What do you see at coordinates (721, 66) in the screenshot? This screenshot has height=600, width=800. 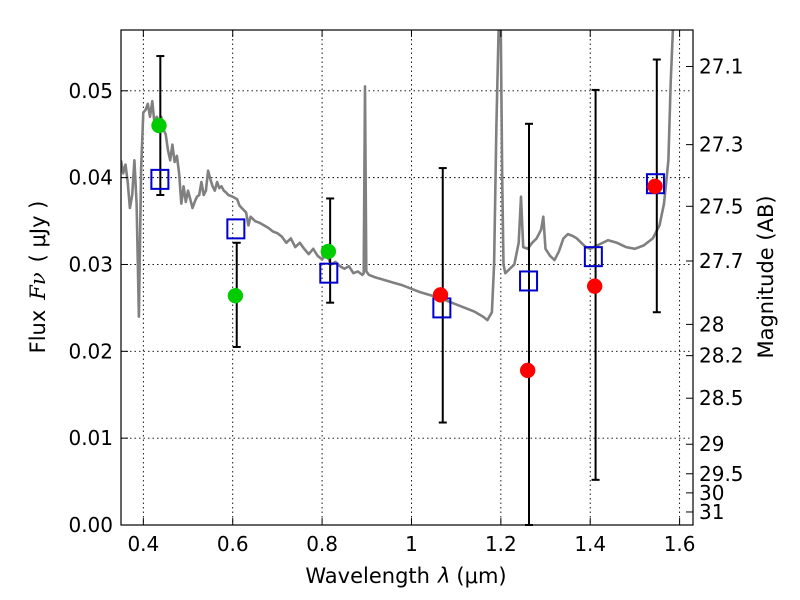 I see `y2-tick-label: 27.1` at bounding box center [721, 66].